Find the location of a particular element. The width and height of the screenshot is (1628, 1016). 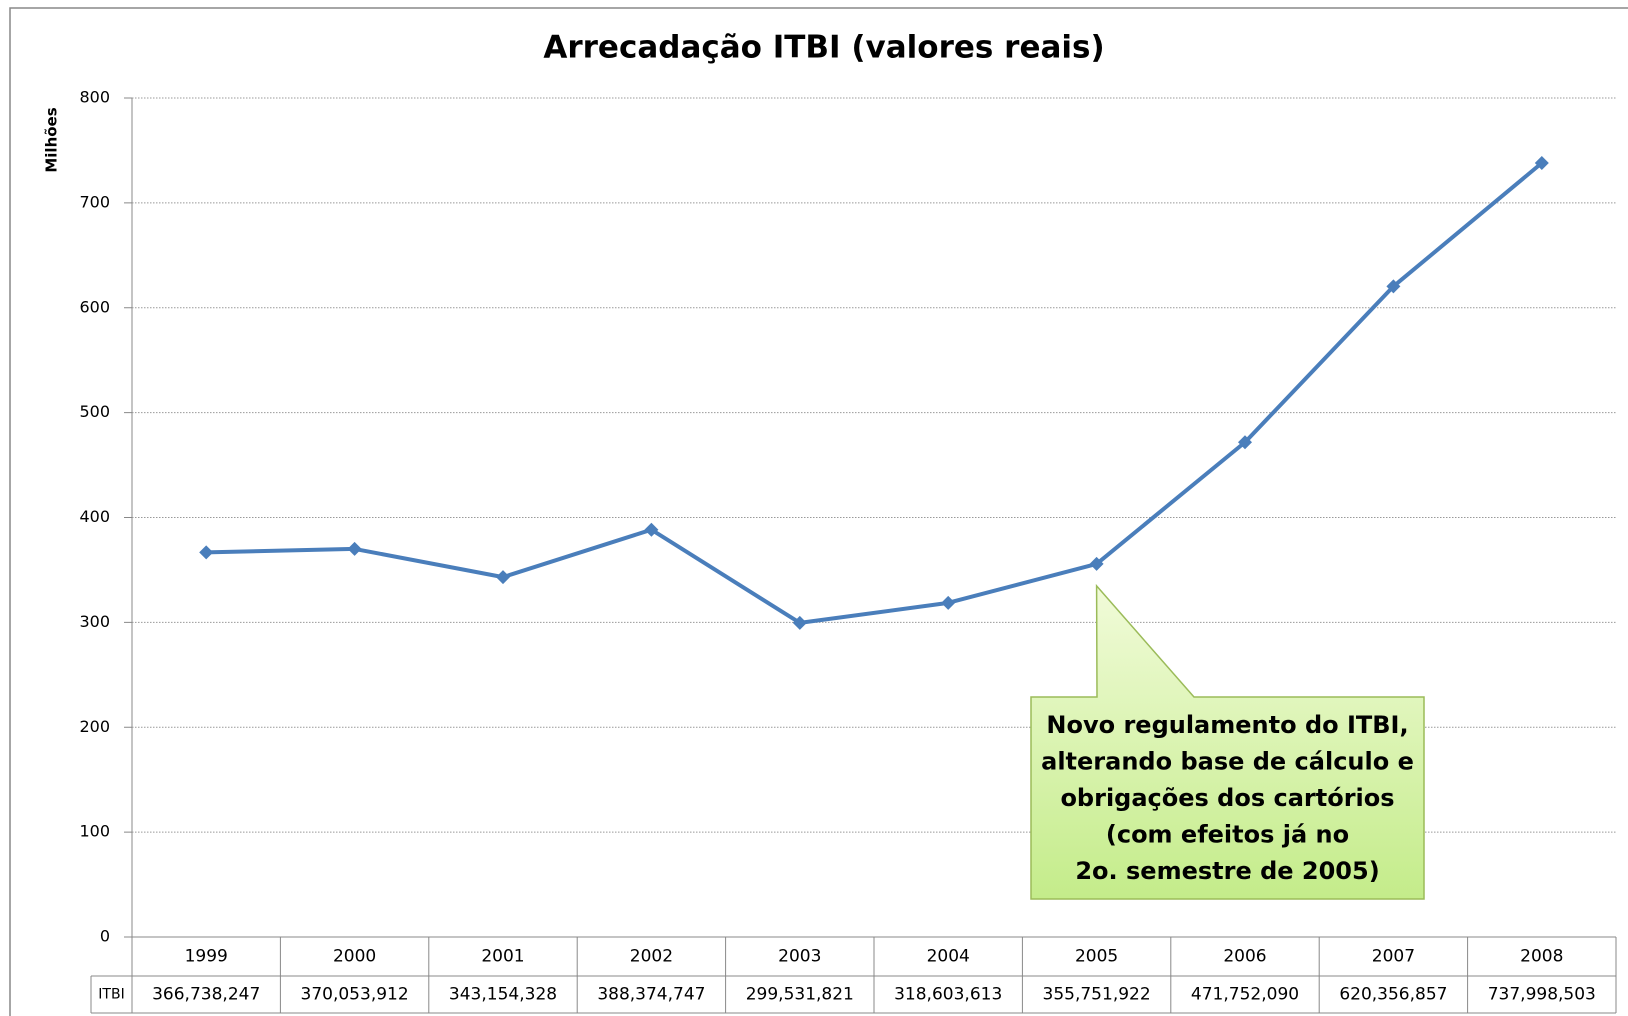

annotation-text: 2o. semestre de 2005) is located at coordinates (1227, 871).